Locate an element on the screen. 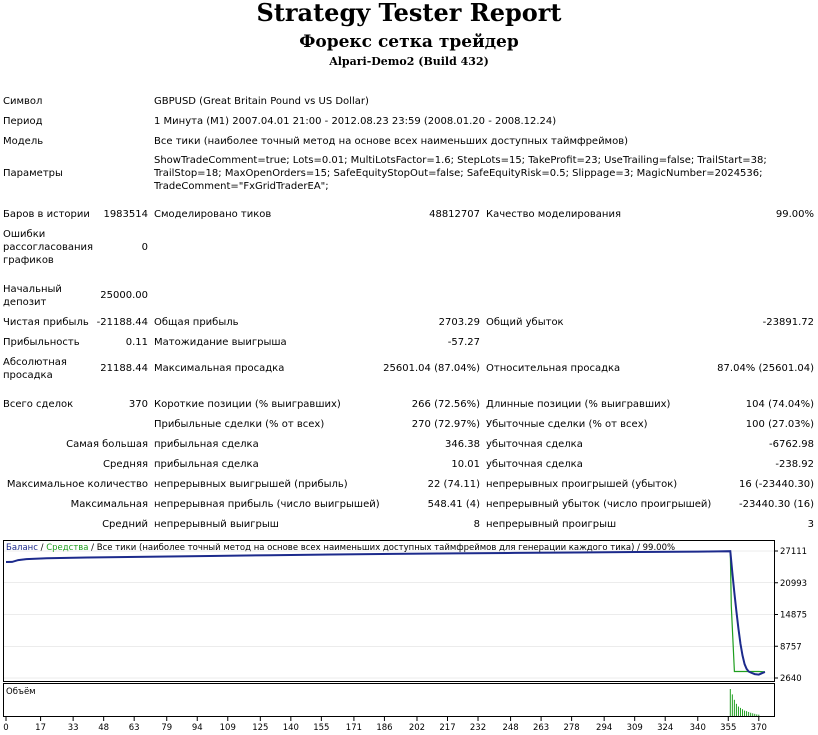 The height and width of the screenshot is (735, 818). profit-factor-value: 0.11 is located at coordinates (136, 342).